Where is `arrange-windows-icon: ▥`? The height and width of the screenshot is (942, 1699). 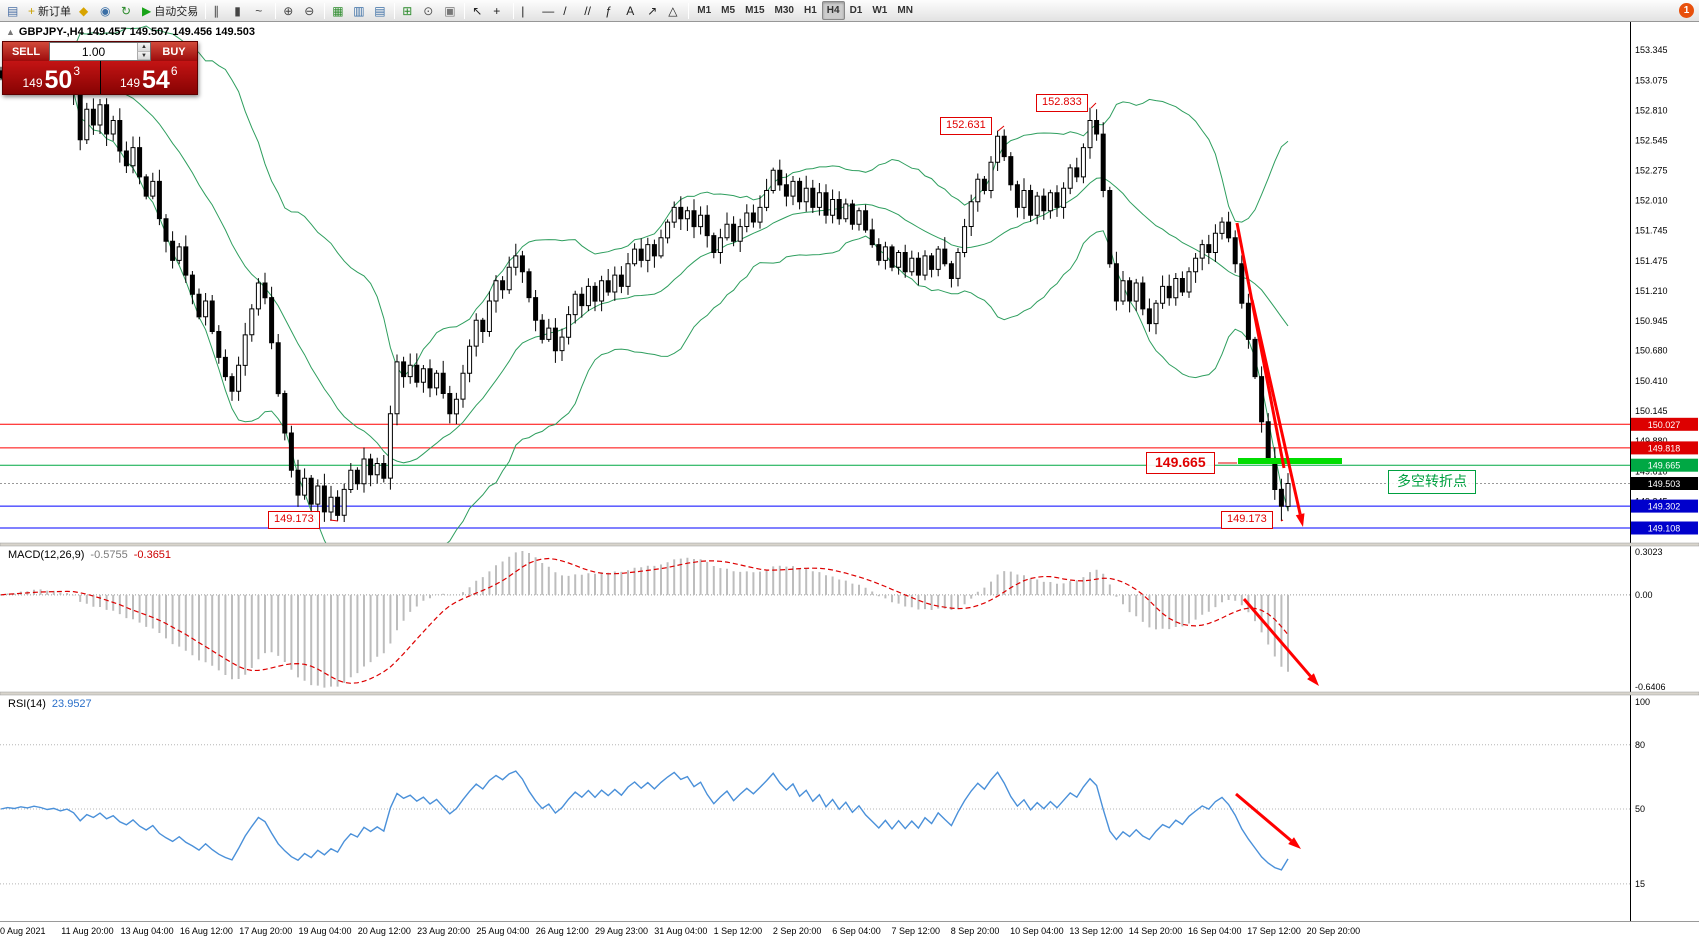 arrange-windows-icon: ▥ is located at coordinates (359, 10).